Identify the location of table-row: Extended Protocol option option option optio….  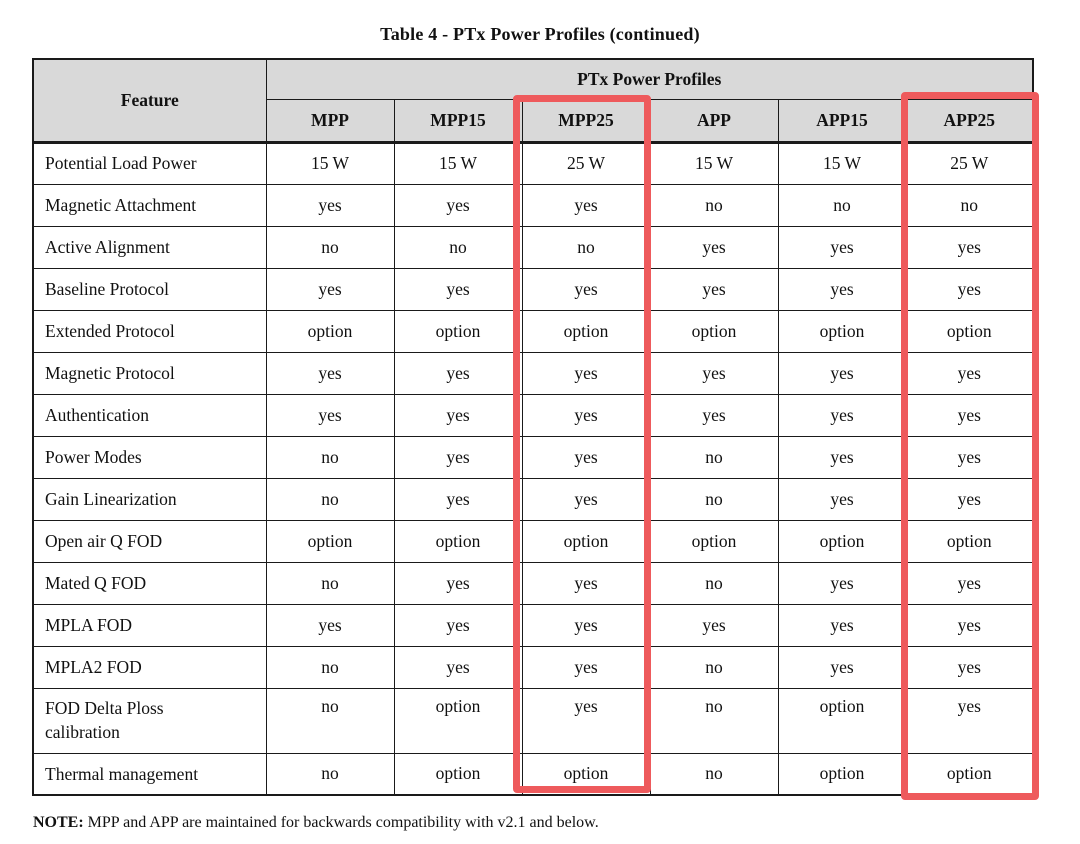
(533, 331).